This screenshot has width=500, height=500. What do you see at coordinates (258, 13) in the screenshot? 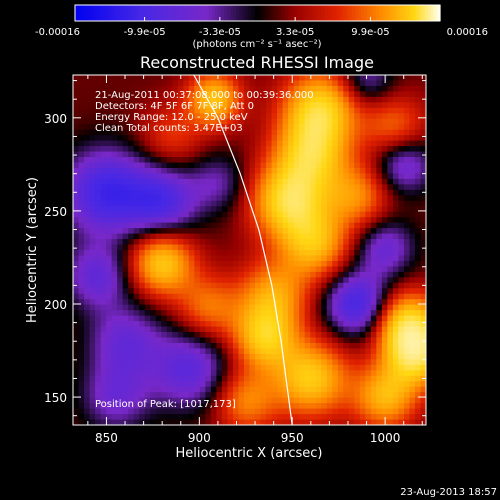
I see `colorbar-gradient` at bounding box center [258, 13].